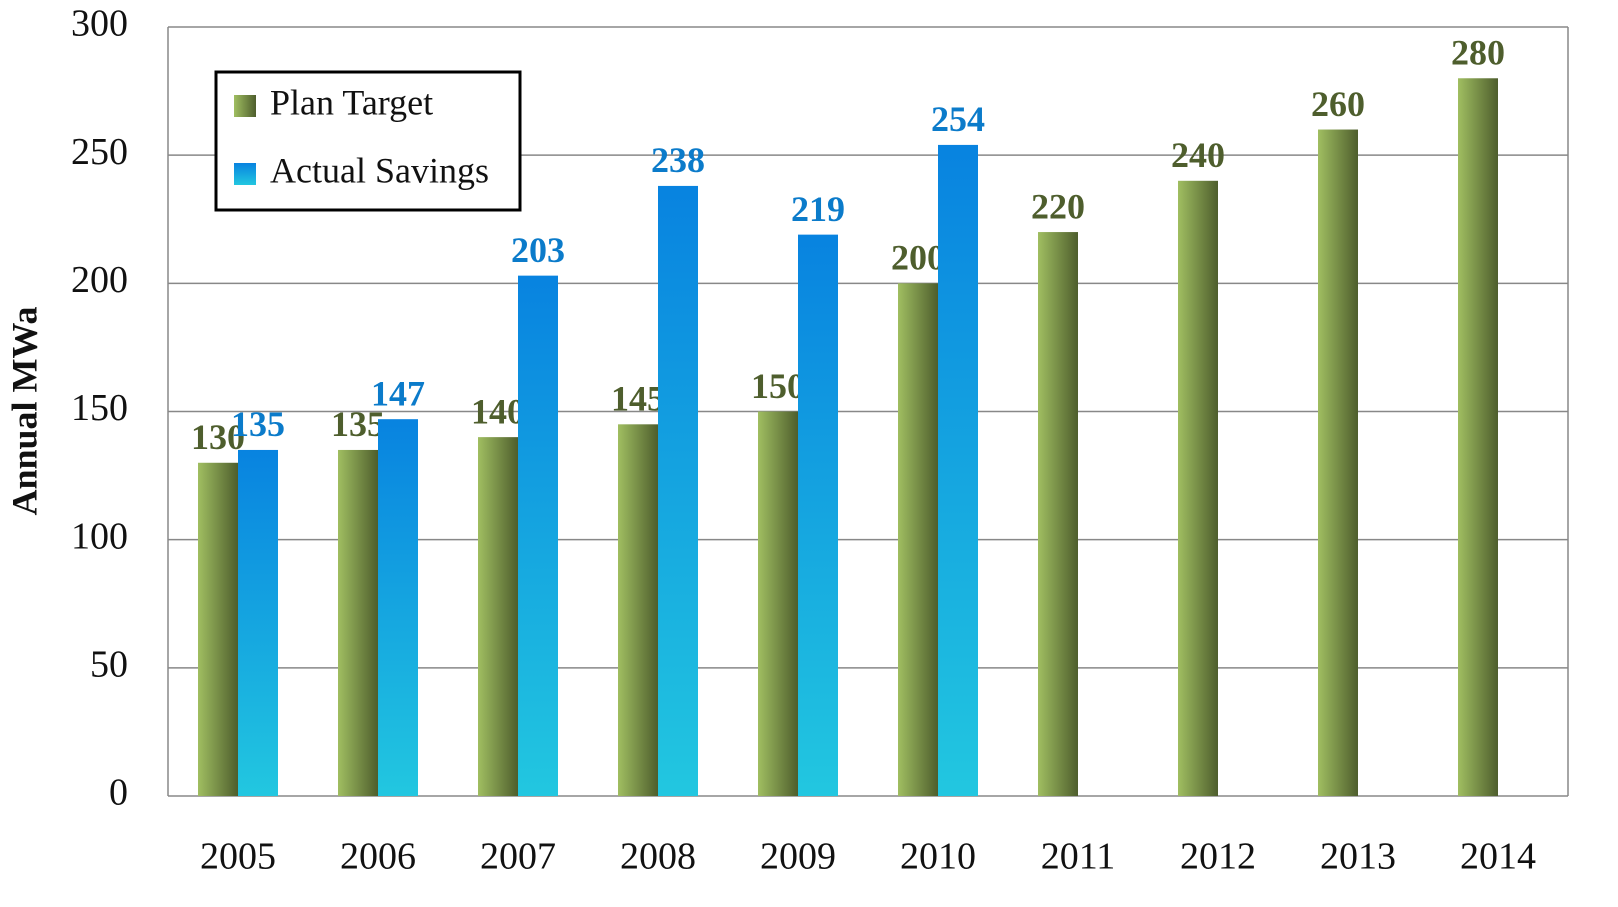 This screenshot has width=1618, height=907. I want to click on y-tick-label: 150, so click(99, 408).